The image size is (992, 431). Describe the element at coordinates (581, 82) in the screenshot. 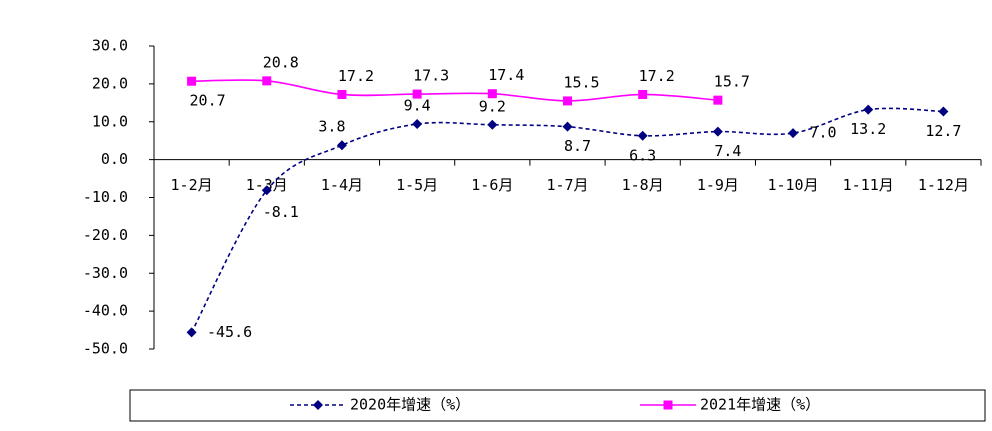

I see `data-label: 15.5` at that location.